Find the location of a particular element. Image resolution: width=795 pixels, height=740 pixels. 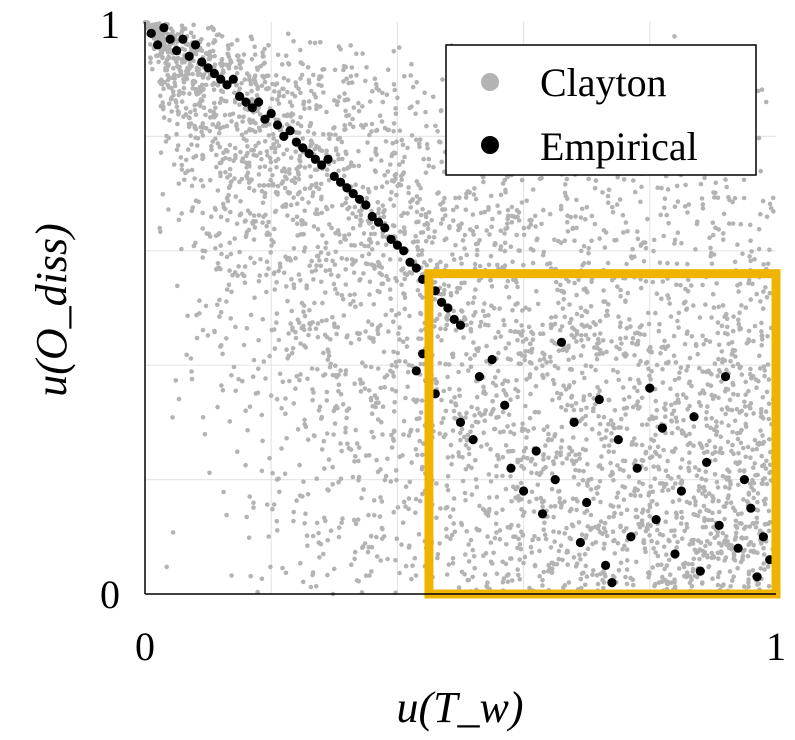

legend-label-empirical: Empirical is located at coordinates (619, 146).